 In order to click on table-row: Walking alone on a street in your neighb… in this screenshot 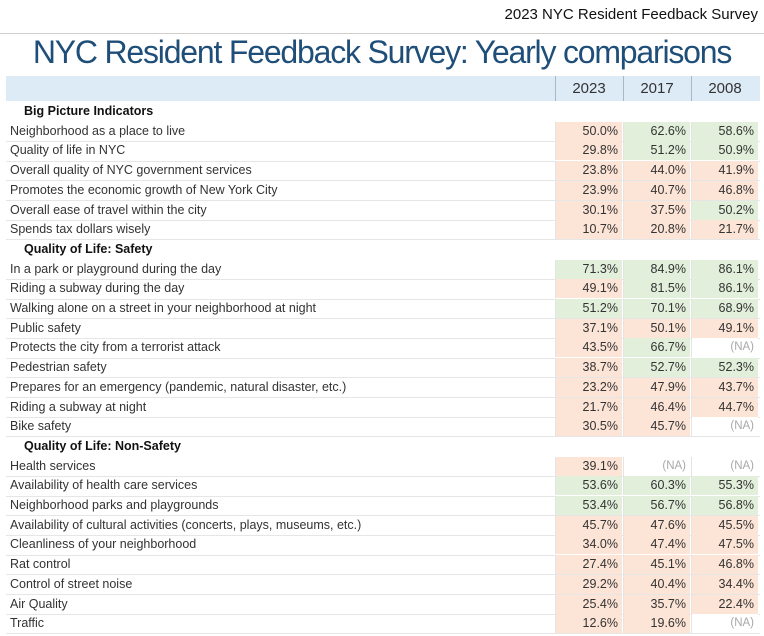, I will do `click(382, 309)`.